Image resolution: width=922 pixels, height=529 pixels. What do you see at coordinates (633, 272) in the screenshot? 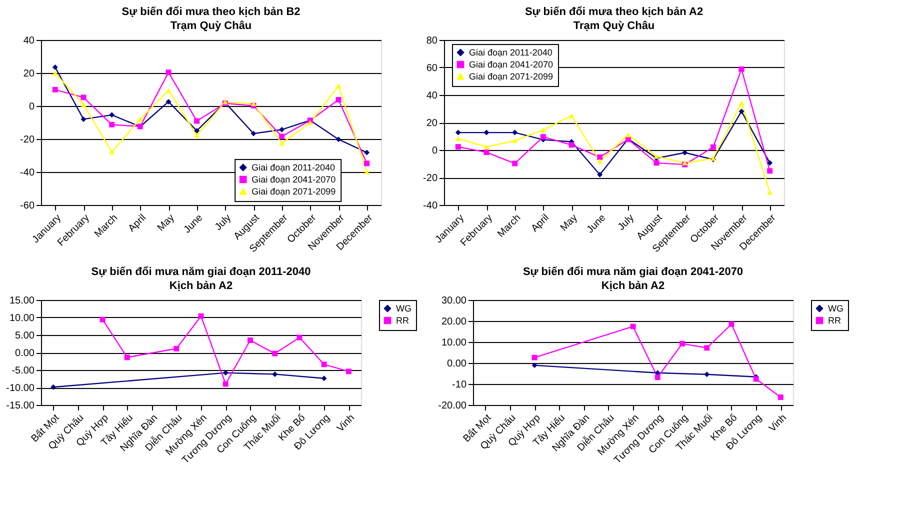
I see `chart-title: Sự biến đổi mưa năm giai đoạn 2041-2070` at bounding box center [633, 272].